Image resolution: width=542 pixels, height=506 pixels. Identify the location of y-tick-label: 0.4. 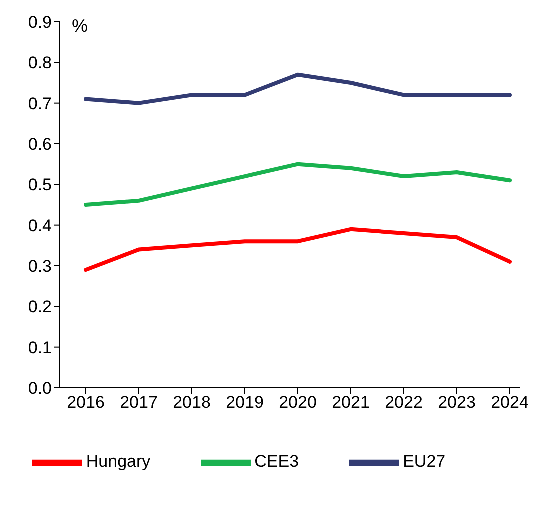
(40, 226).